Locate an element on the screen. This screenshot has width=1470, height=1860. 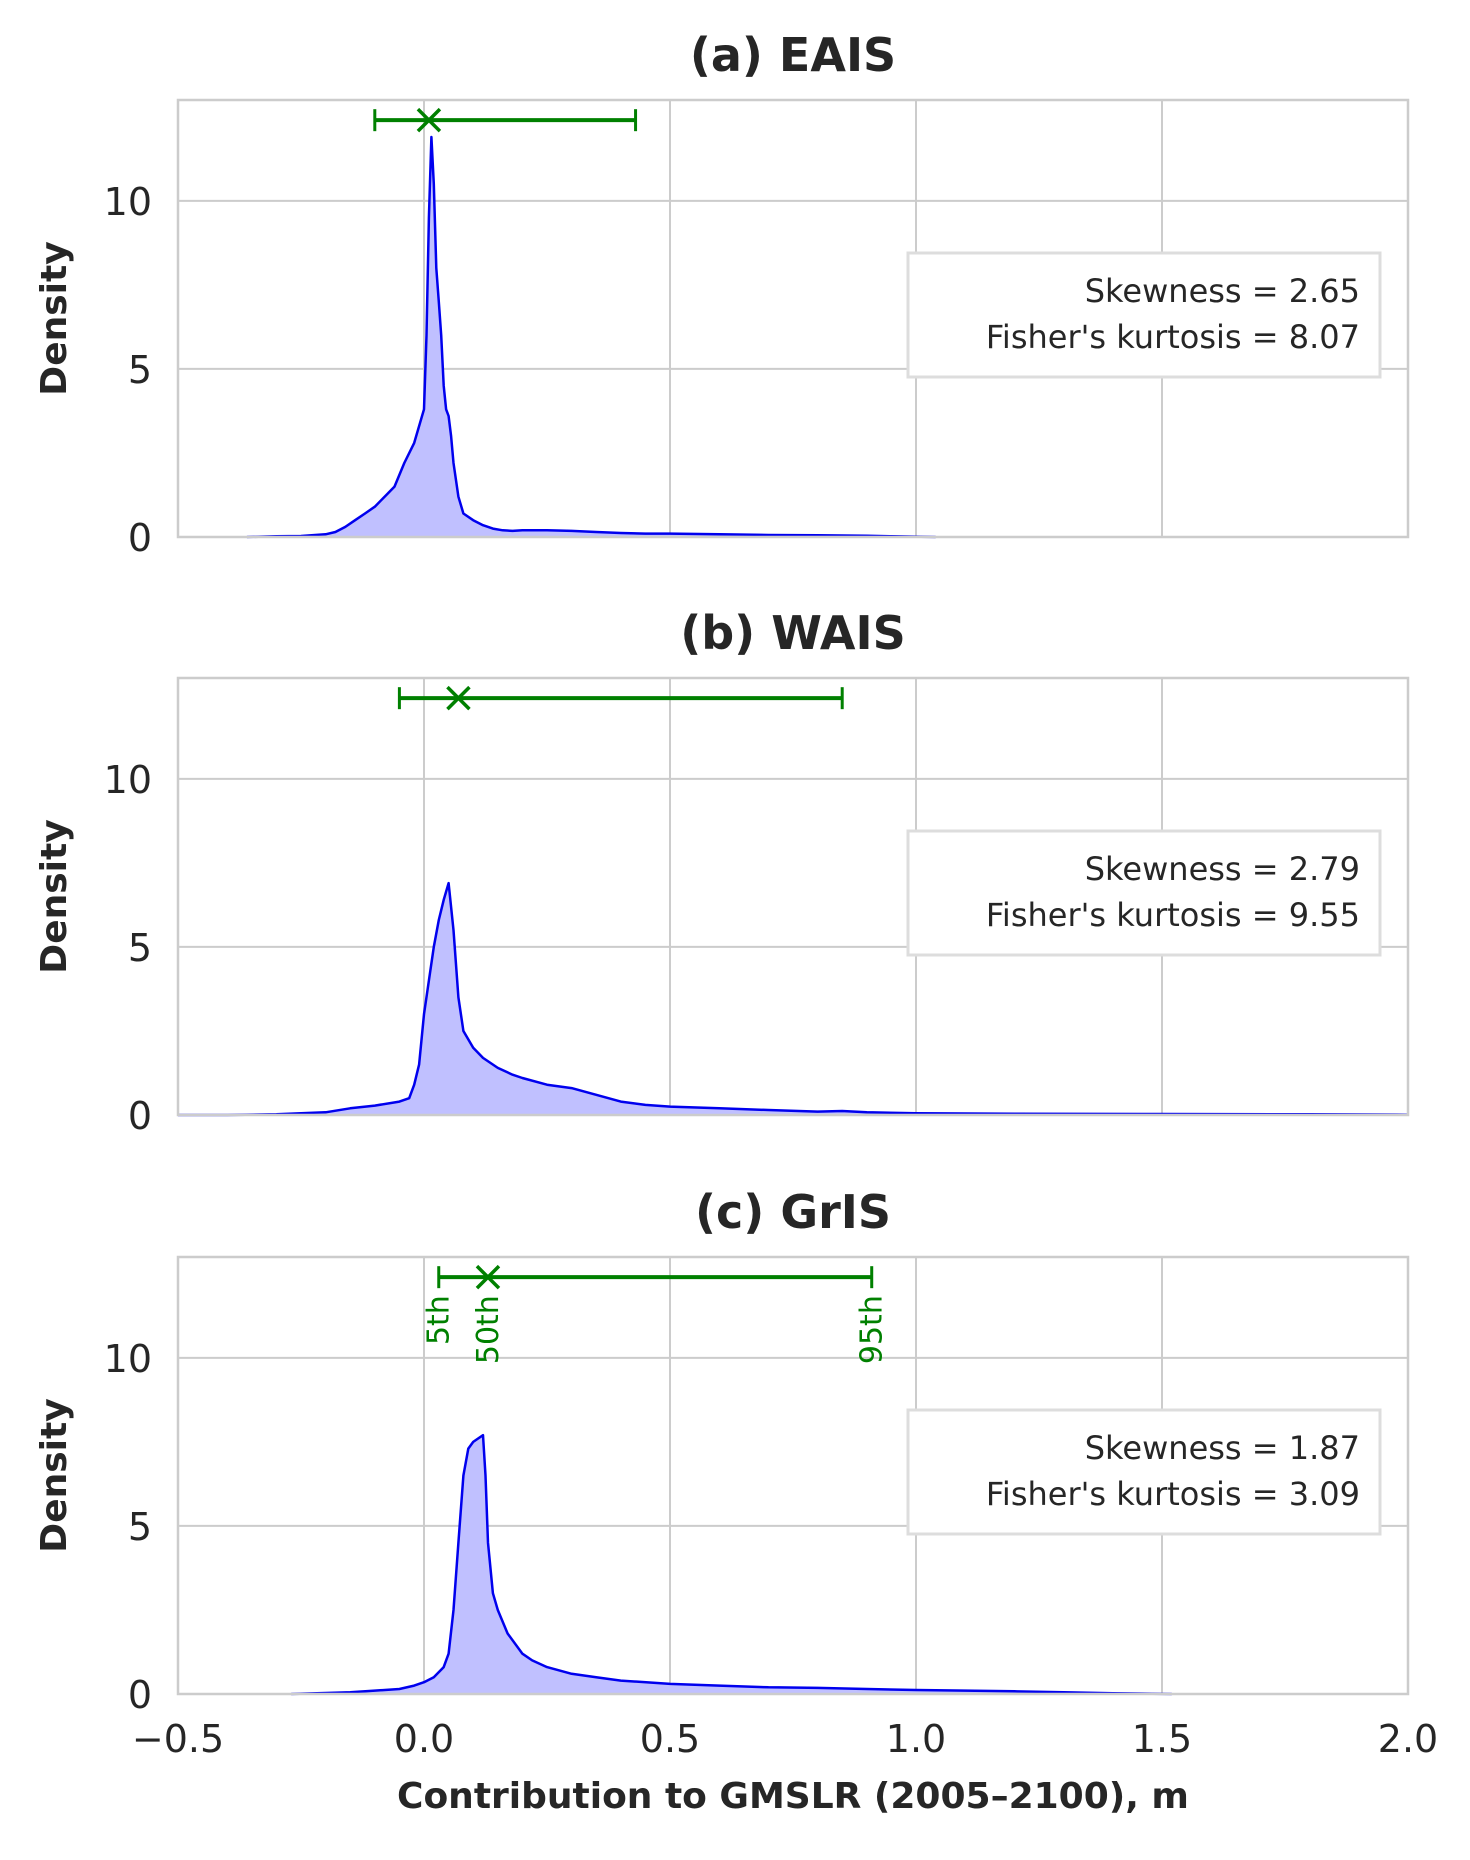
x-tick-label: 0.0 is located at coordinates (424, 1739).